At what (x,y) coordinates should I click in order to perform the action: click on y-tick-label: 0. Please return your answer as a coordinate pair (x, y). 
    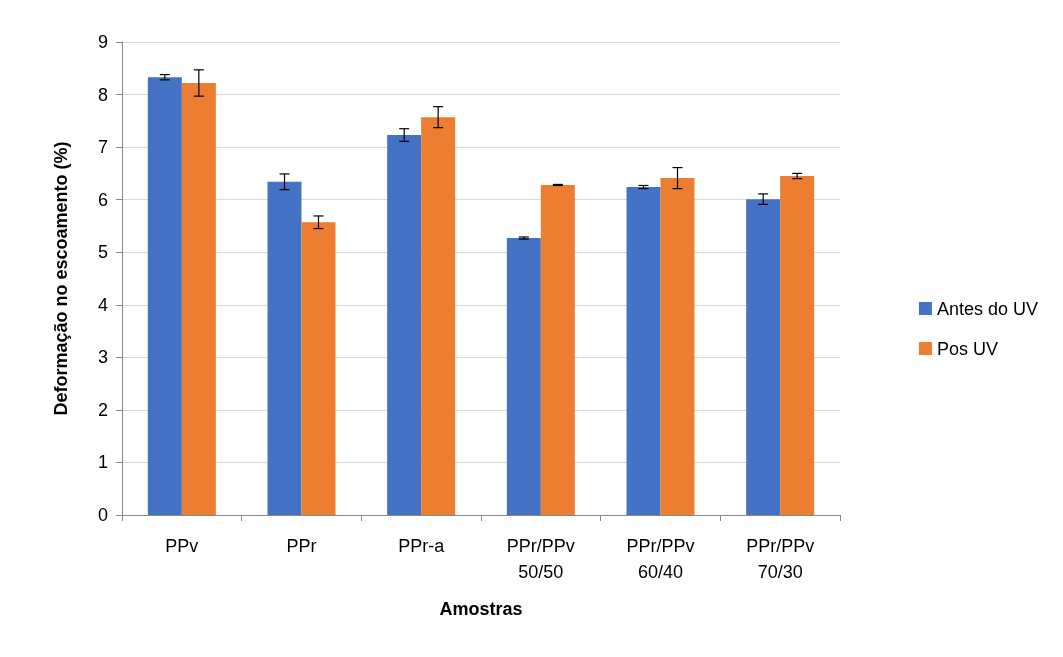
    Looking at the image, I should click on (102, 515).